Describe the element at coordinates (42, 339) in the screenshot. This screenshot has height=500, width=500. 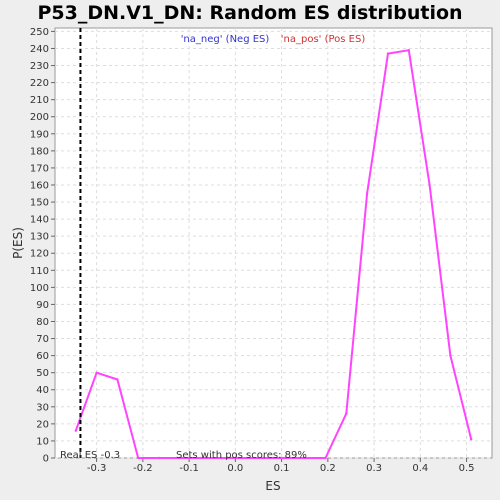
I see `y-tick-label: 70` at that location.